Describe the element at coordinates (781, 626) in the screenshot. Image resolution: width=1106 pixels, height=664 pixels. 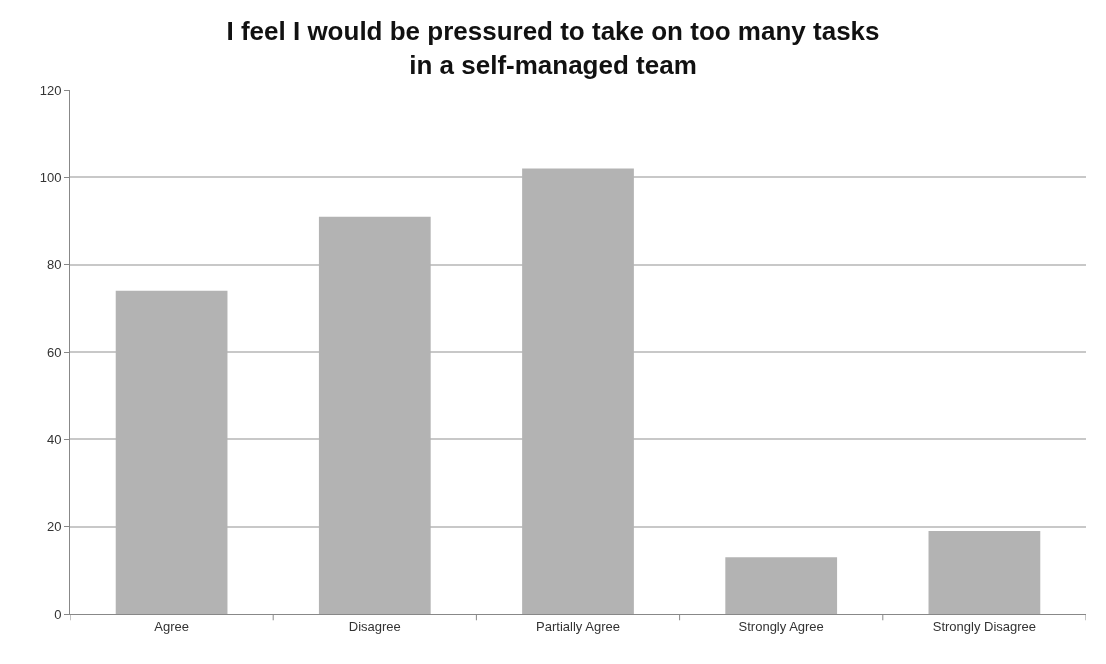
I see `x-tick-label: Strongly Agree` at that location.